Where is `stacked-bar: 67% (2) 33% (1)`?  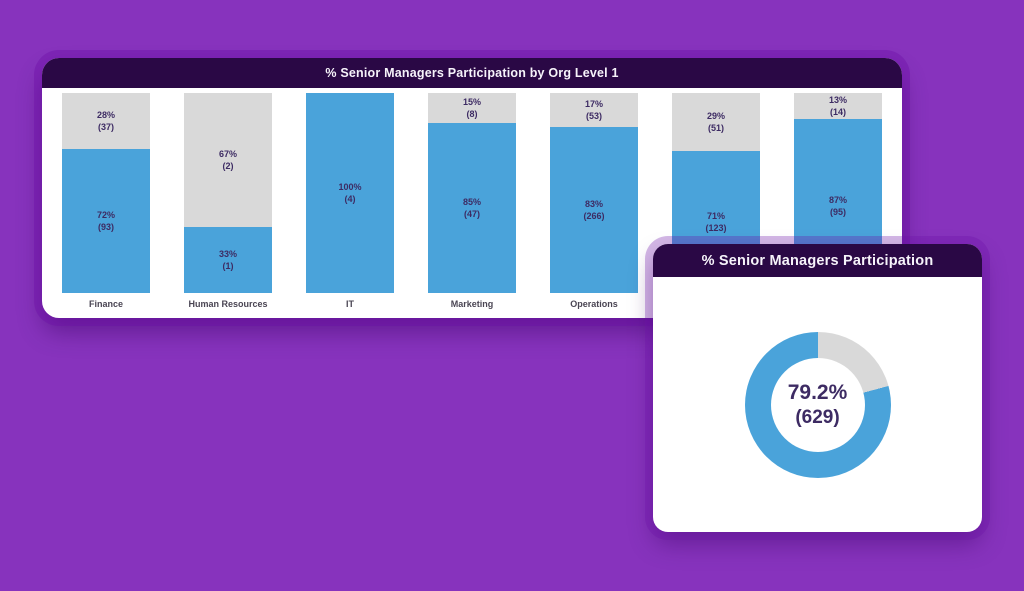 stacked-bar: 67% (2) 33% (1) is located at coordinates (228, 193).